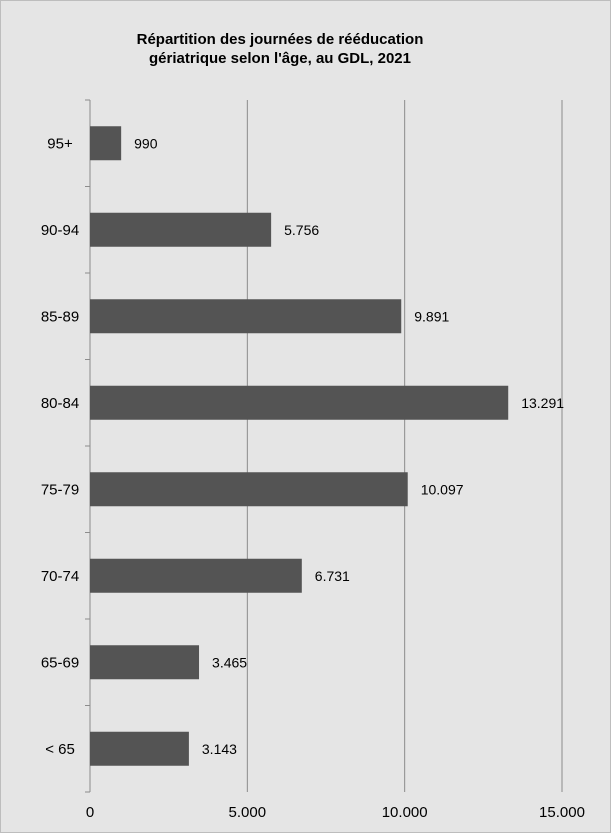  Describe the element at coordinates (219, 749) in the screenshot. I see `data-label: 3.143` at that location.